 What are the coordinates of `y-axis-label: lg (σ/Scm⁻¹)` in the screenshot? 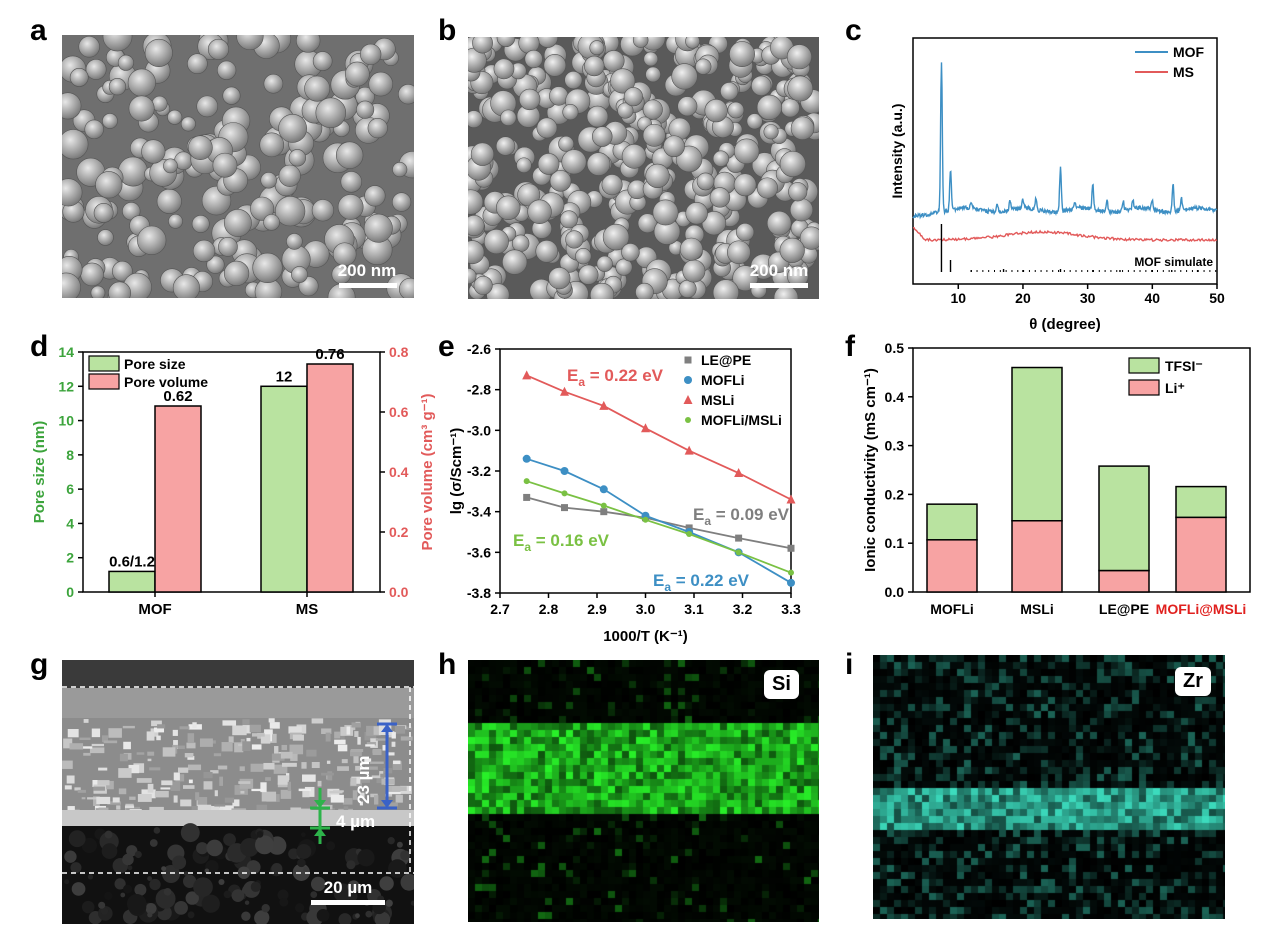 It's located at (456, 471).